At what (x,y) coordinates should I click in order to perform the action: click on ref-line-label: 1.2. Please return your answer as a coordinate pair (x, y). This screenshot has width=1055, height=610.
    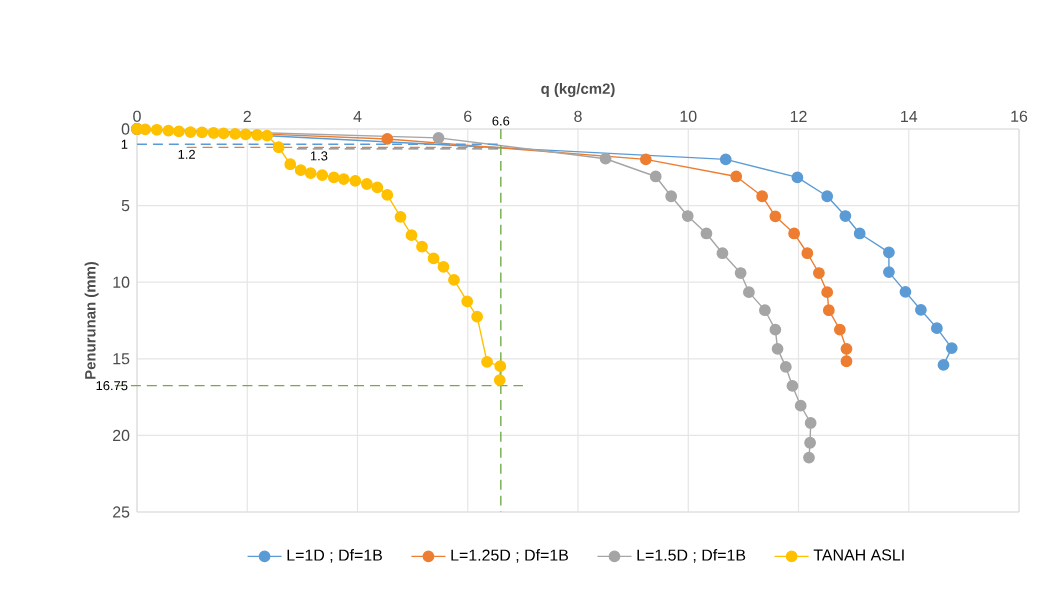
    Looking at the image, I should click on (186, 154).